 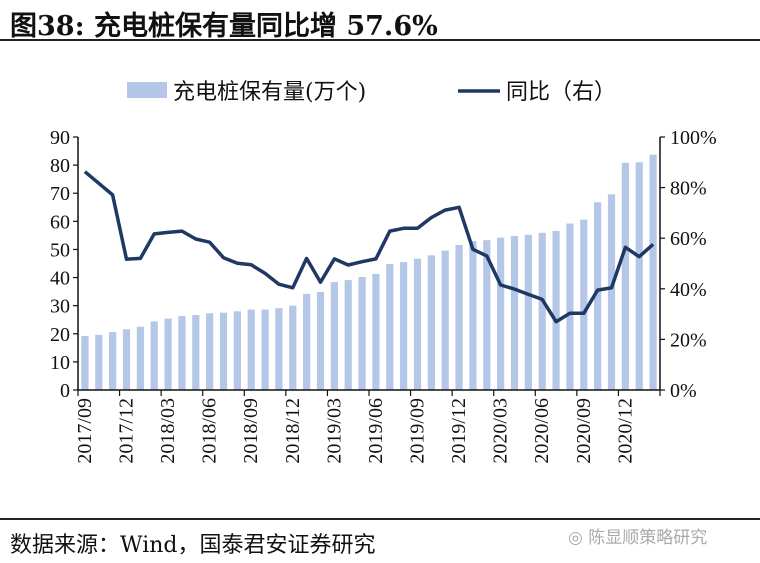 I want to click on figure-title: 图38: 充电桩保有量同比增 57.6%, so click(x=224, y=26).